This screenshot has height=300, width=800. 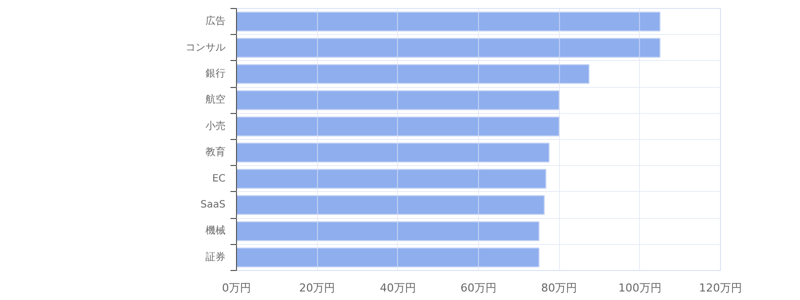 I want to click on y-tick-label: SaaS, so click(x=213, y=205).